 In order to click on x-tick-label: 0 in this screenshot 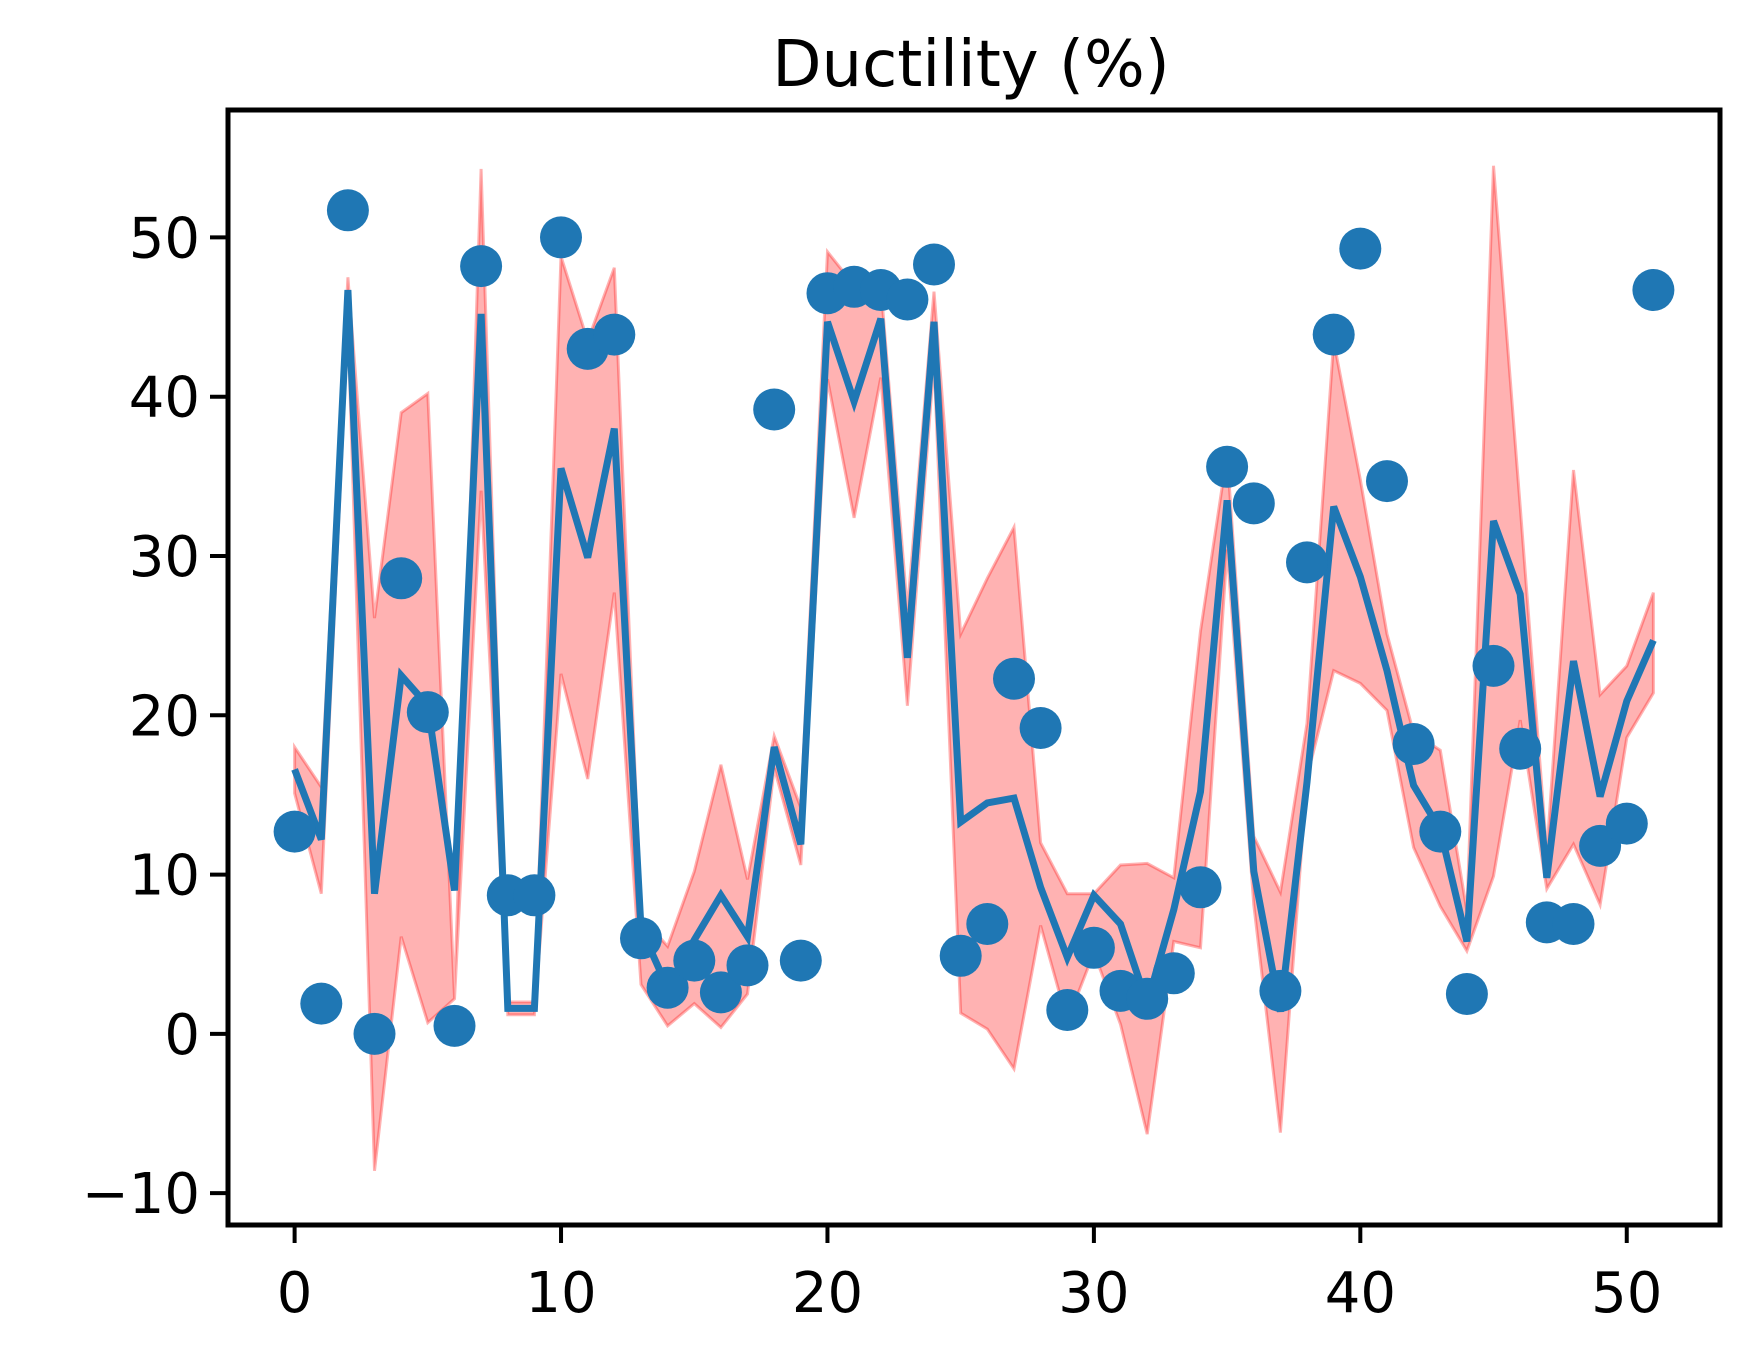, I will do `click(295, 1293)`.